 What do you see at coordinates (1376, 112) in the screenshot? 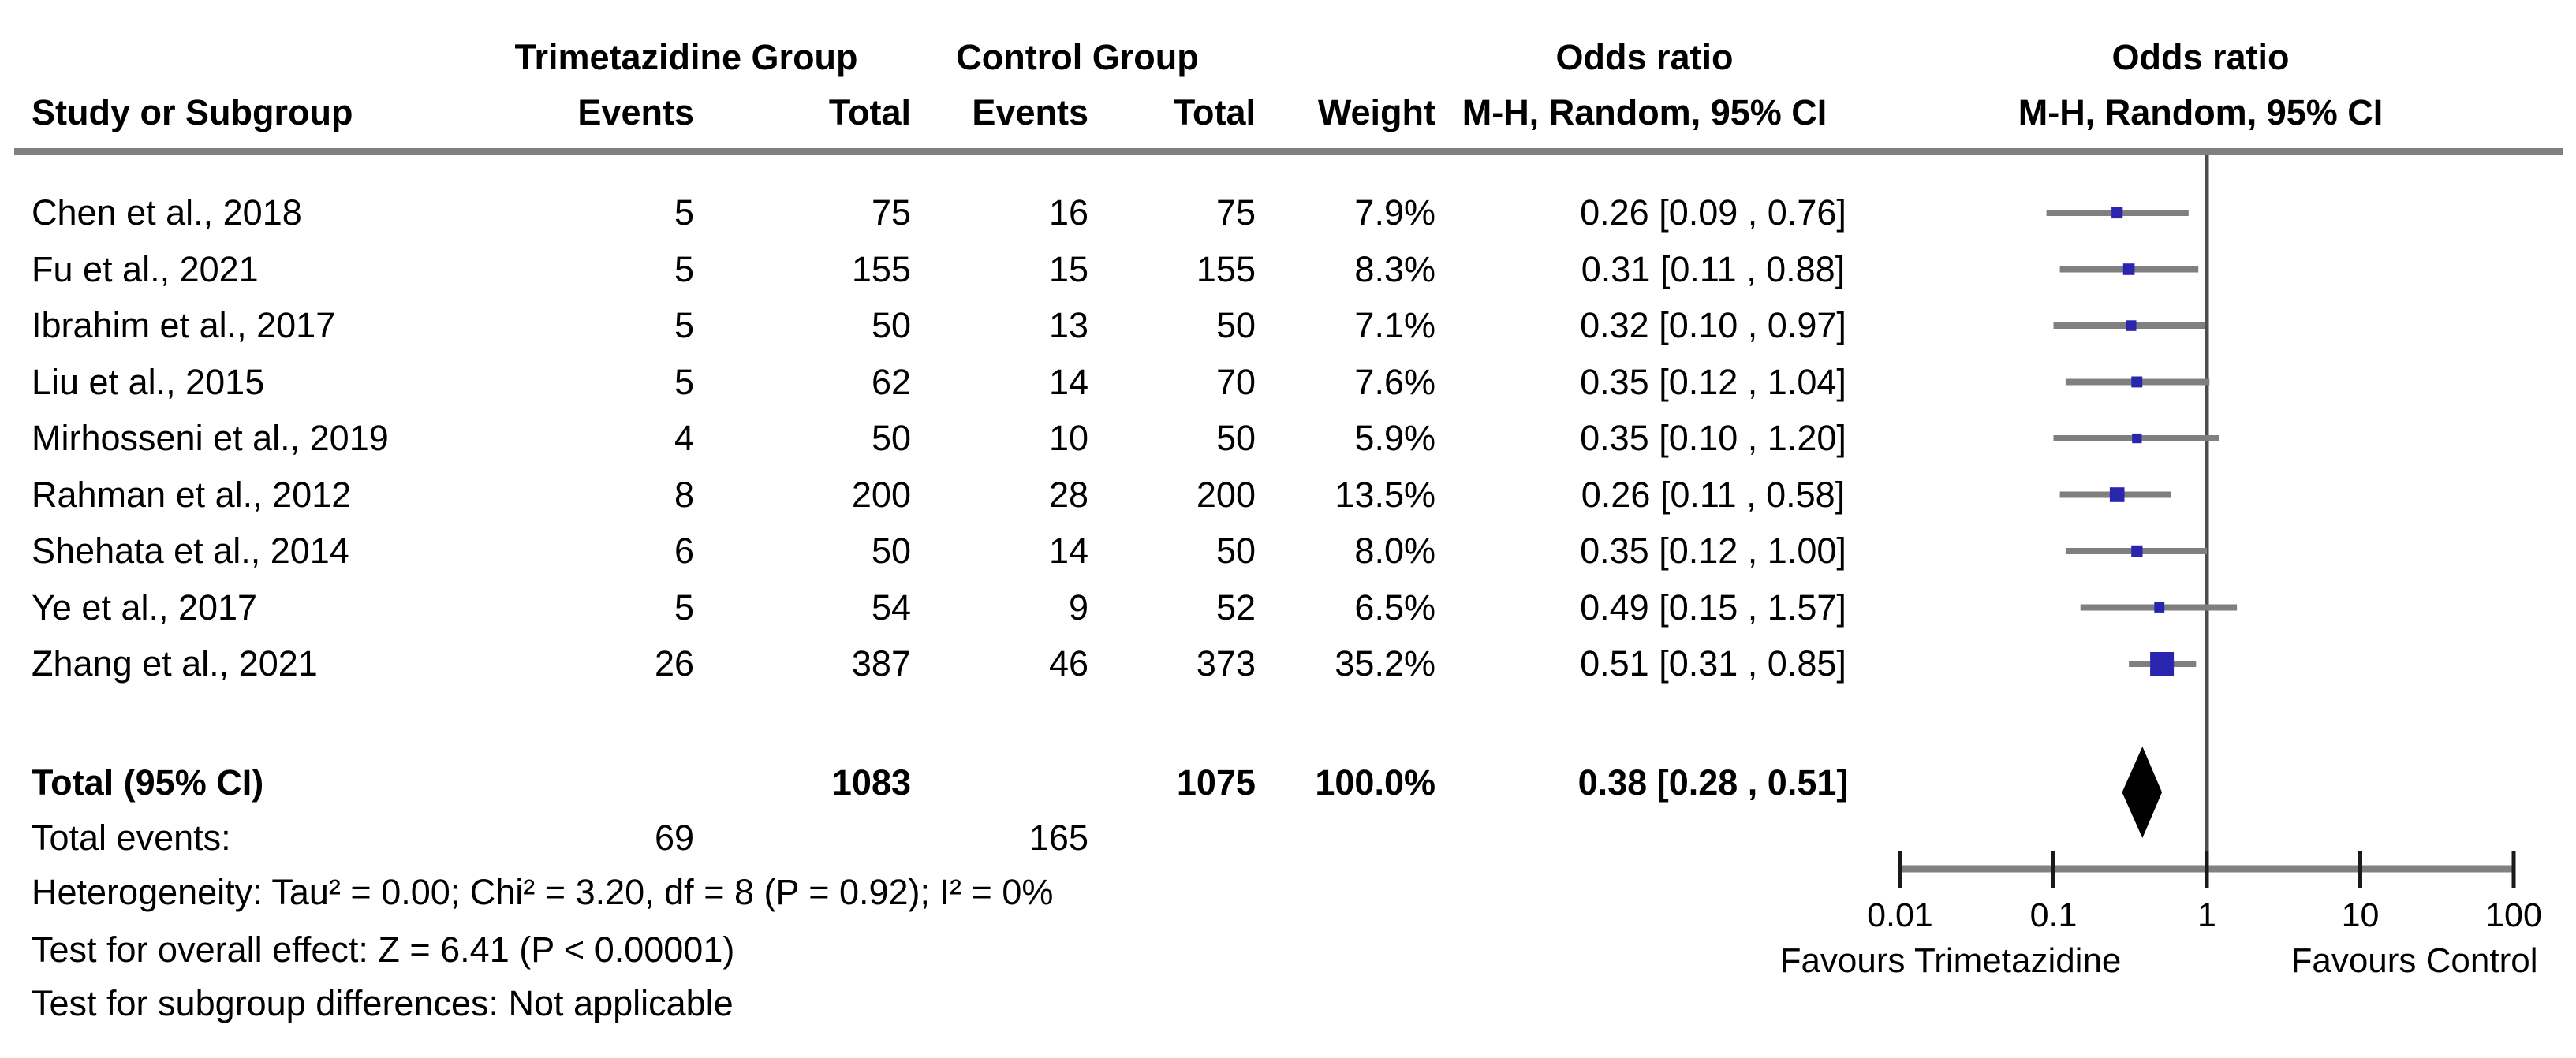
I see `weight-header: Weight` at bounding box center [1376, 112].